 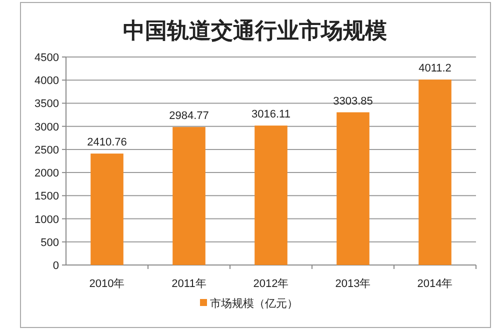 I want to click on y-tick-label: 4500, so click(x=46, y=58).